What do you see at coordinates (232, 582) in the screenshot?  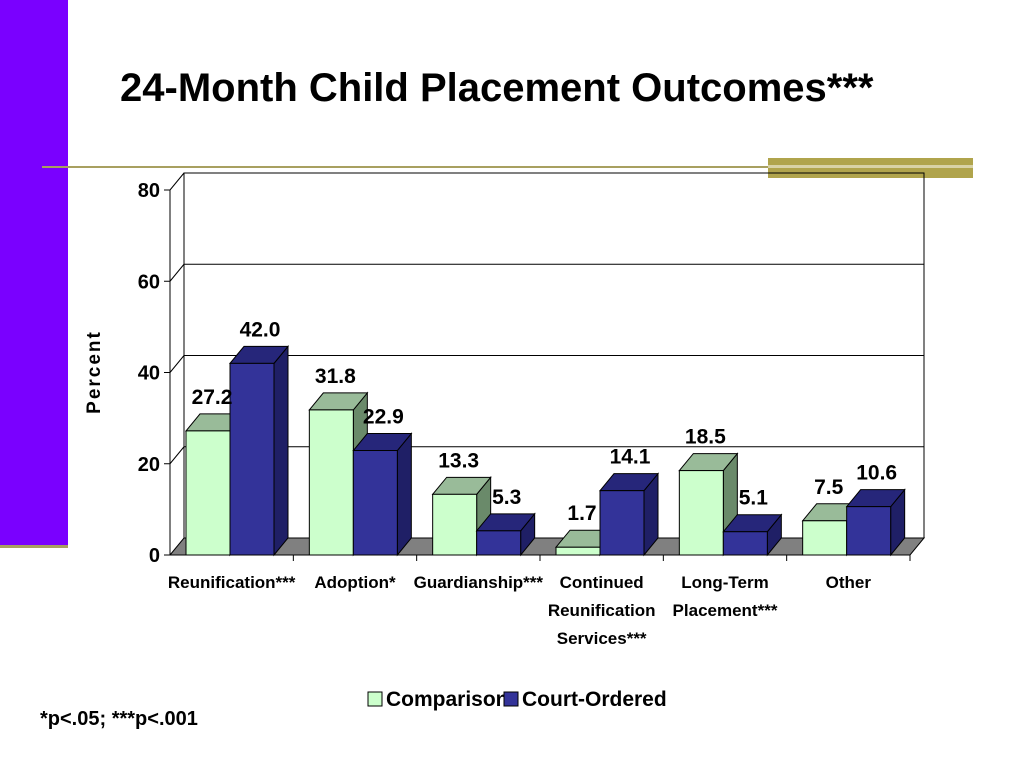 I see `x-category-label: Reunification***` at bounding box center [232, 582].